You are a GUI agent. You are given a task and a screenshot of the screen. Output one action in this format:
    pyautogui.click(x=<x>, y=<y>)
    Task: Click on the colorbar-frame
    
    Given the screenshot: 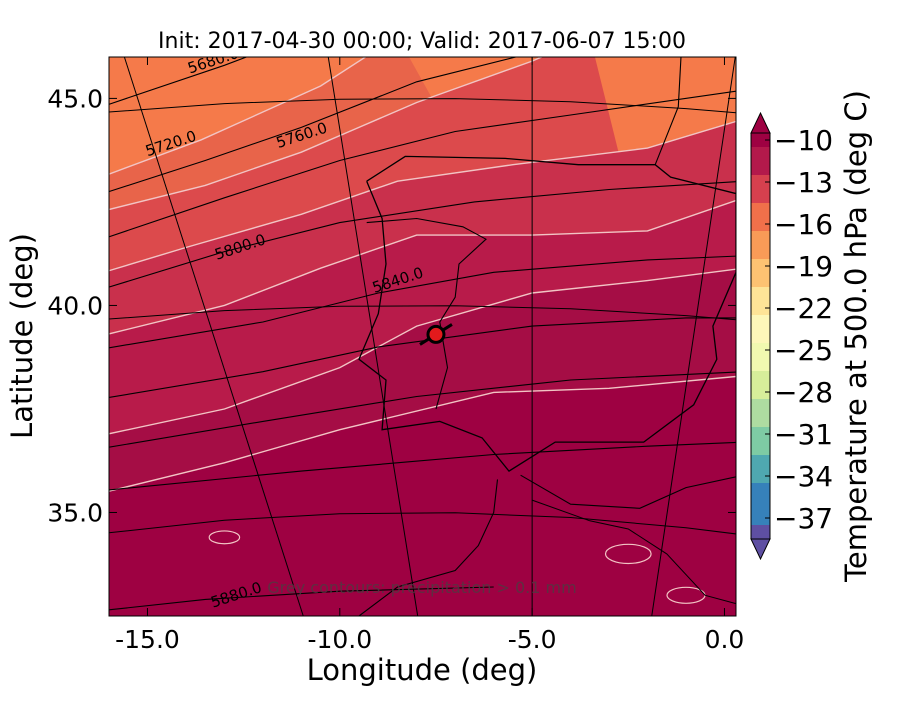 What is the action you would take?
    pyautogui.click(x=760, y=336)
    